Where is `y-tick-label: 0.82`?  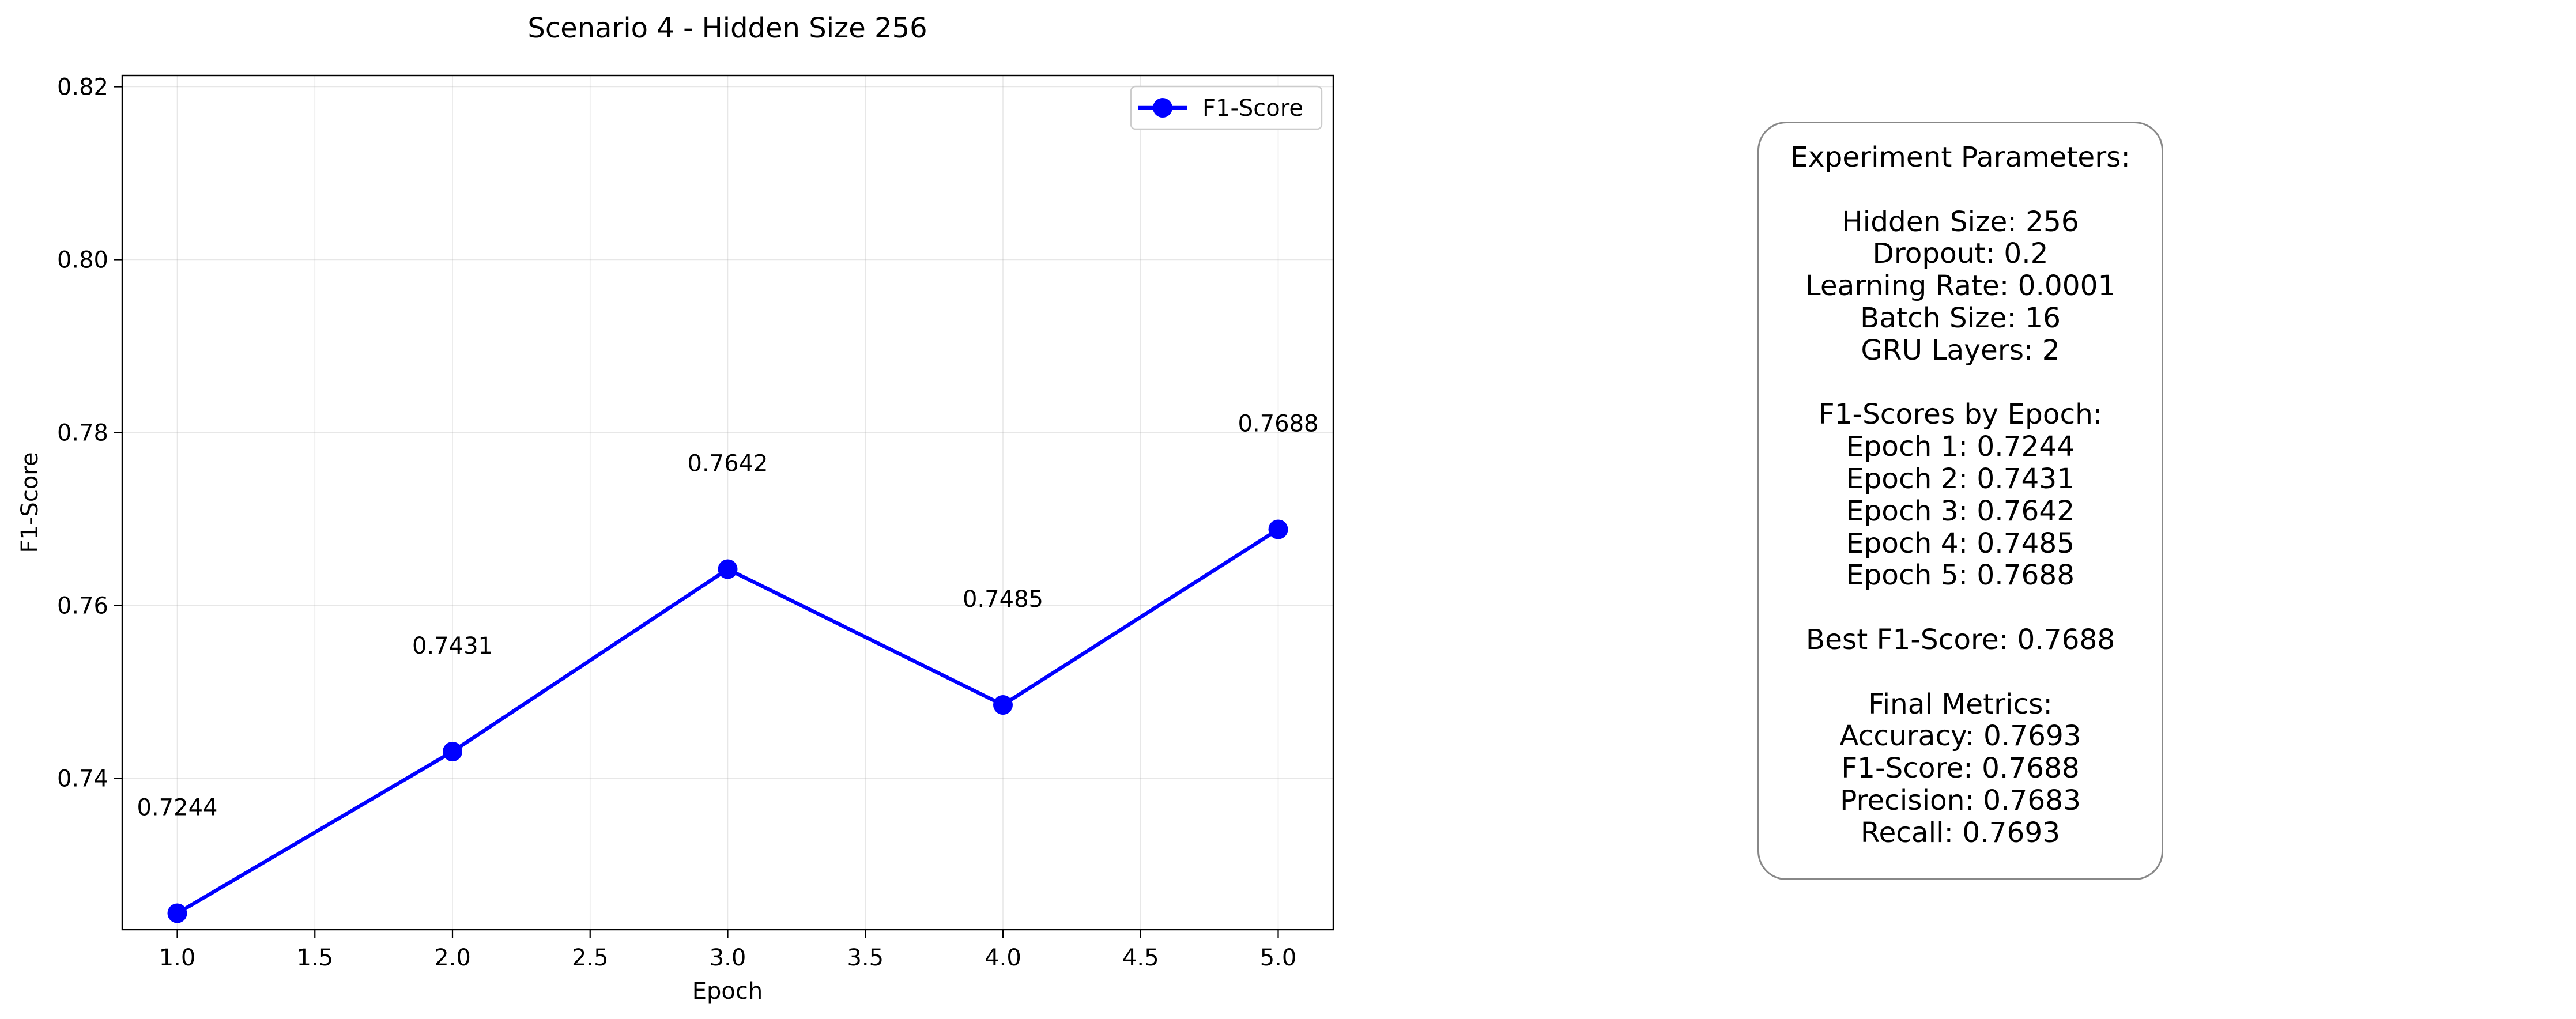 y-tick-label: 0.82 is located at coordinates (82, 87).